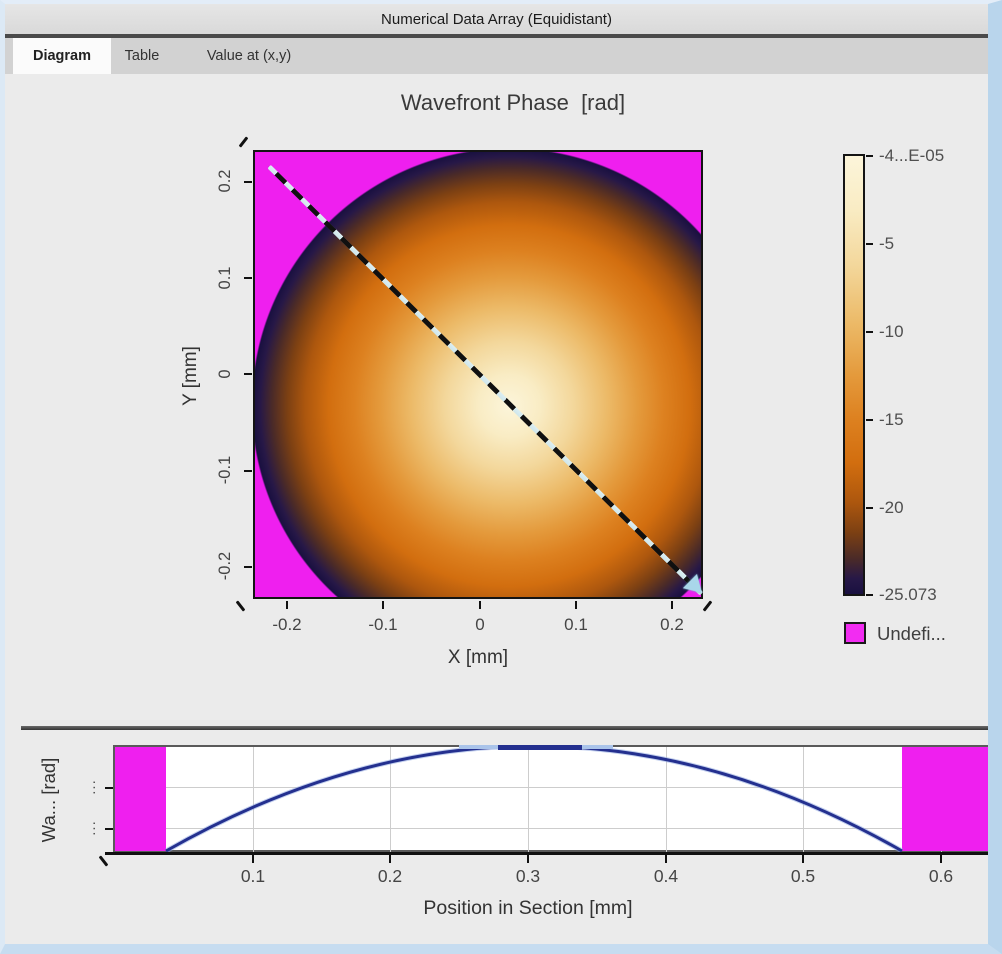 This screenshot has height=954, width=1002. I want to click on x-tick-label: -0.2, so click(287, 624).